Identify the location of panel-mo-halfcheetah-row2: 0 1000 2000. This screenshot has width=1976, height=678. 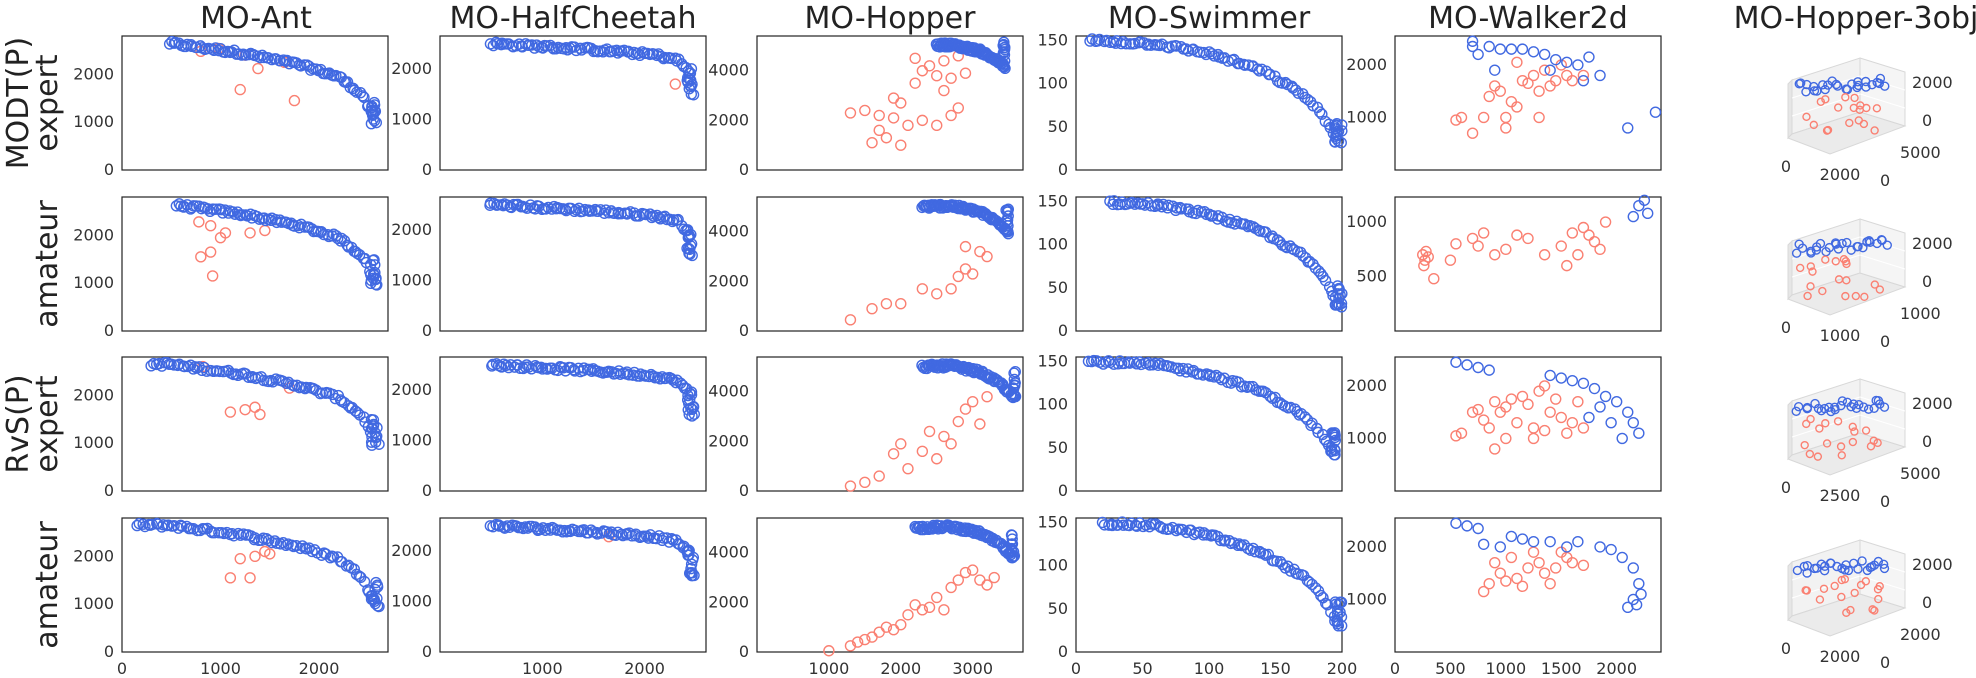
(549, 428).